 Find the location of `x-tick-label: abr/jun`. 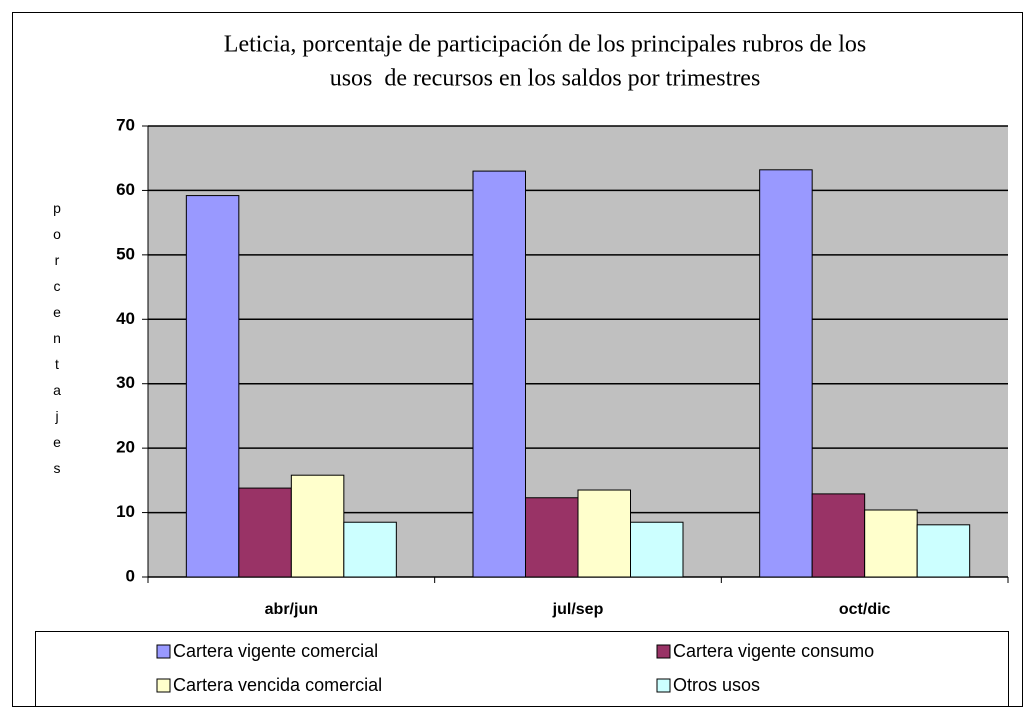

x-tick-label: abr/jun is located at coordinates (291, 609).